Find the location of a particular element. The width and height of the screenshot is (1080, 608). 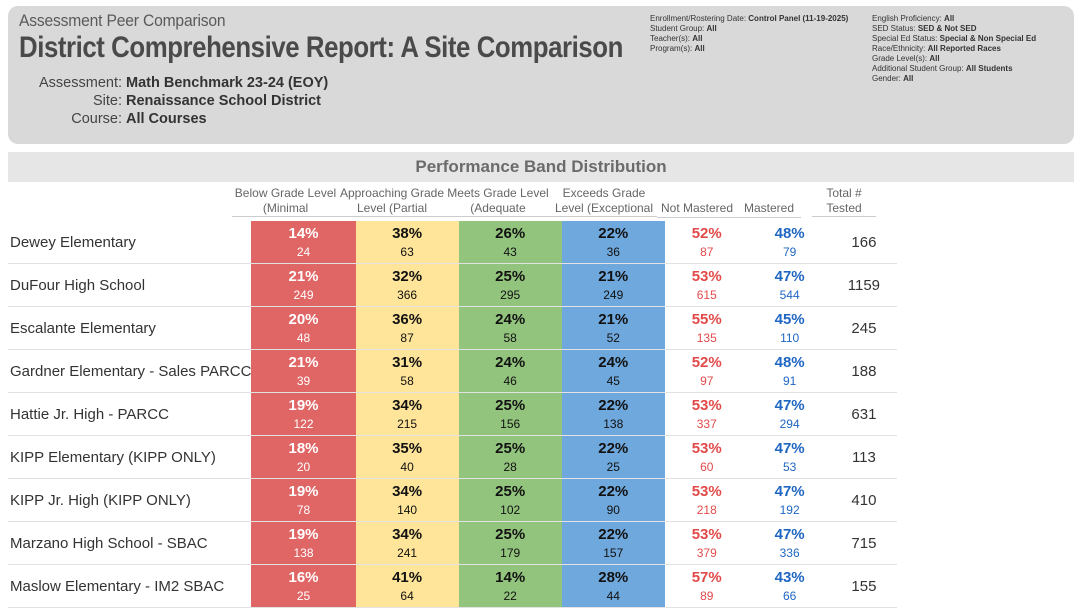

count-value: 48 is located at coordinates (303, 338).